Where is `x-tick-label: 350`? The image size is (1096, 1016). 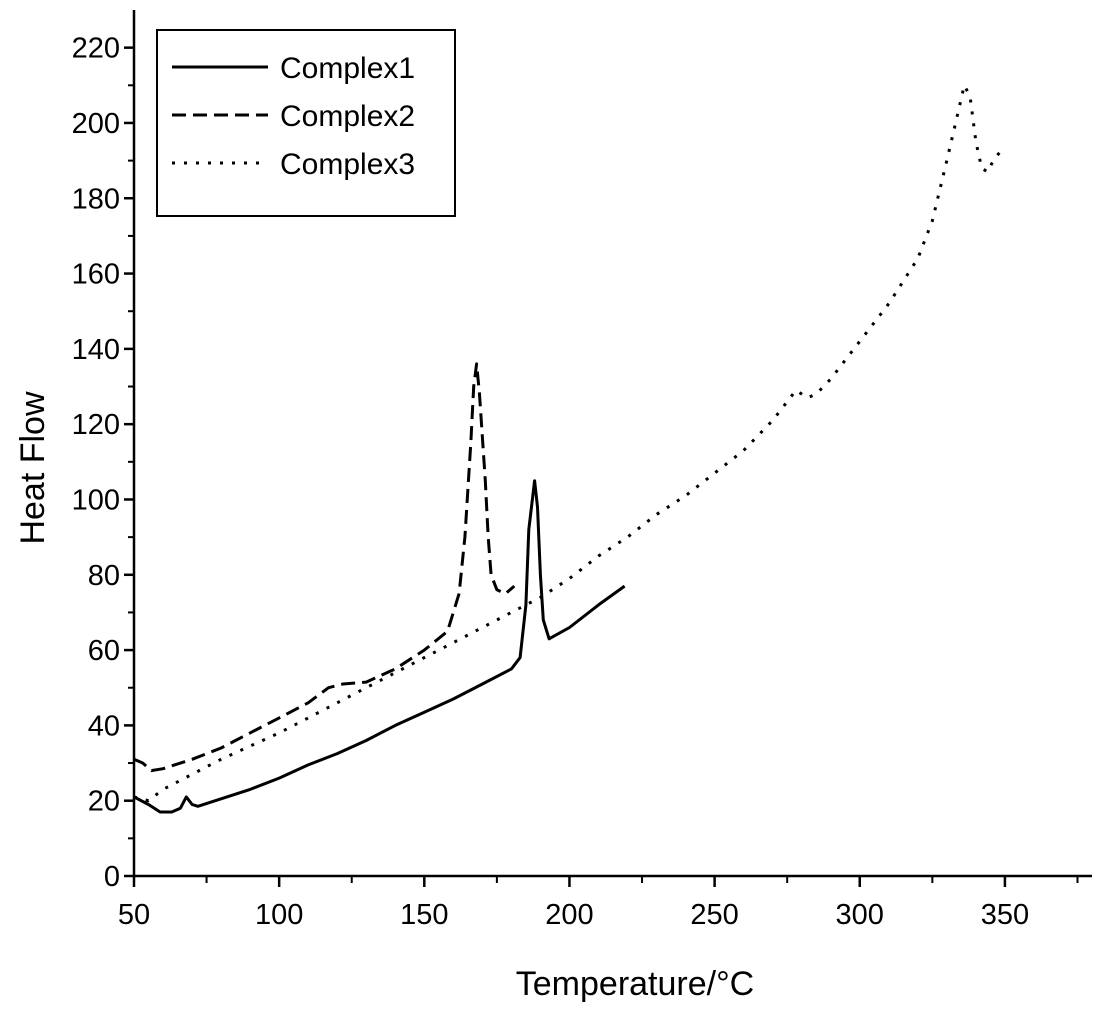
x-tick-label: 350 is located at coordinates (1005, 915).